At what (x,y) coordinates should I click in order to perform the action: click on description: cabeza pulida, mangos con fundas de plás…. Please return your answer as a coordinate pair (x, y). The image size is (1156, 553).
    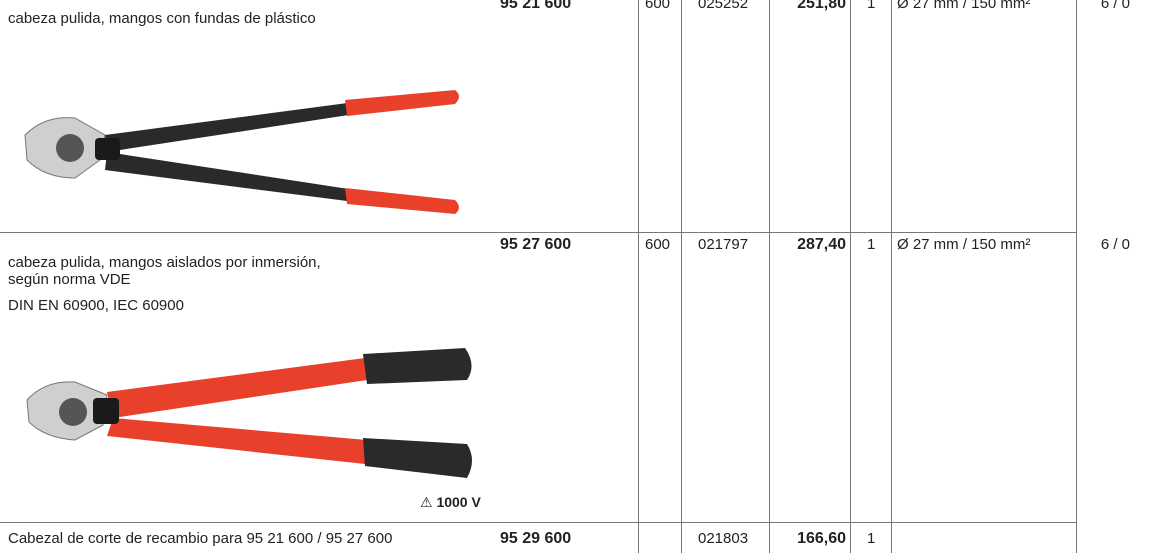
    Looking at the image, I should click on (162, 18).